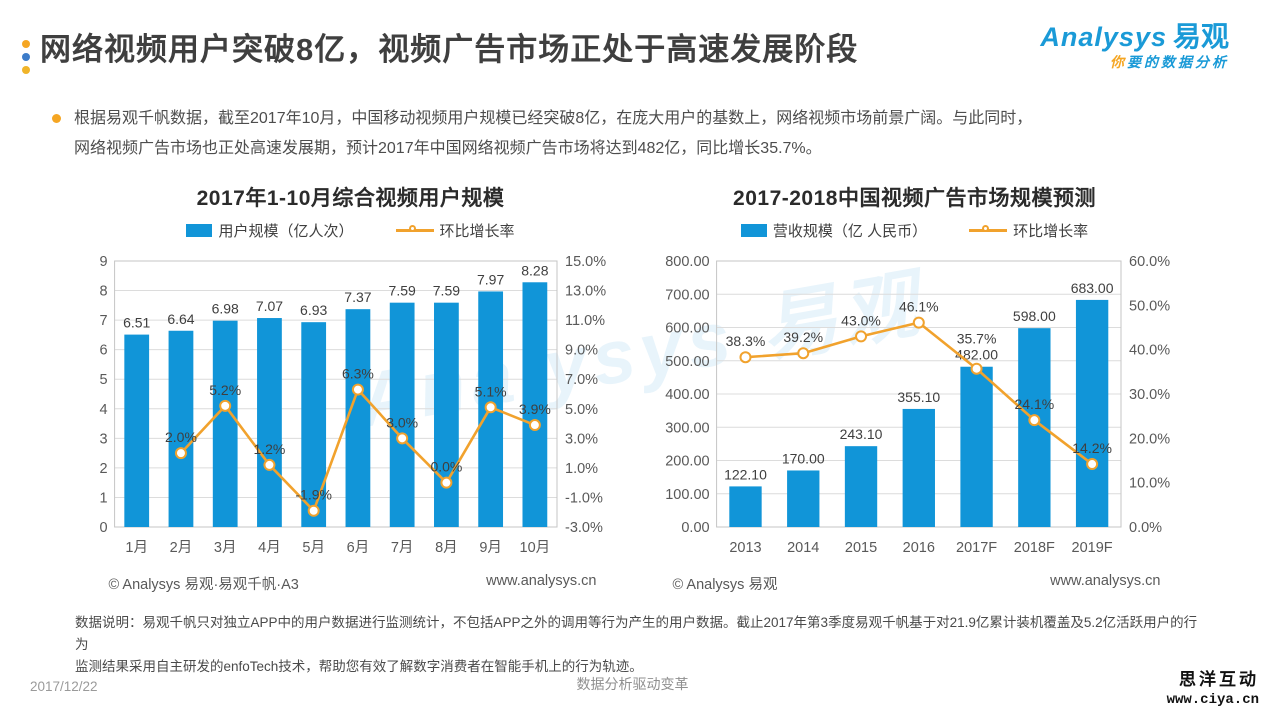  What do you see at coordinates (490, 391) in the screenshot?
I see `percent-label: 5.1%` at bounding box center [490, 391].